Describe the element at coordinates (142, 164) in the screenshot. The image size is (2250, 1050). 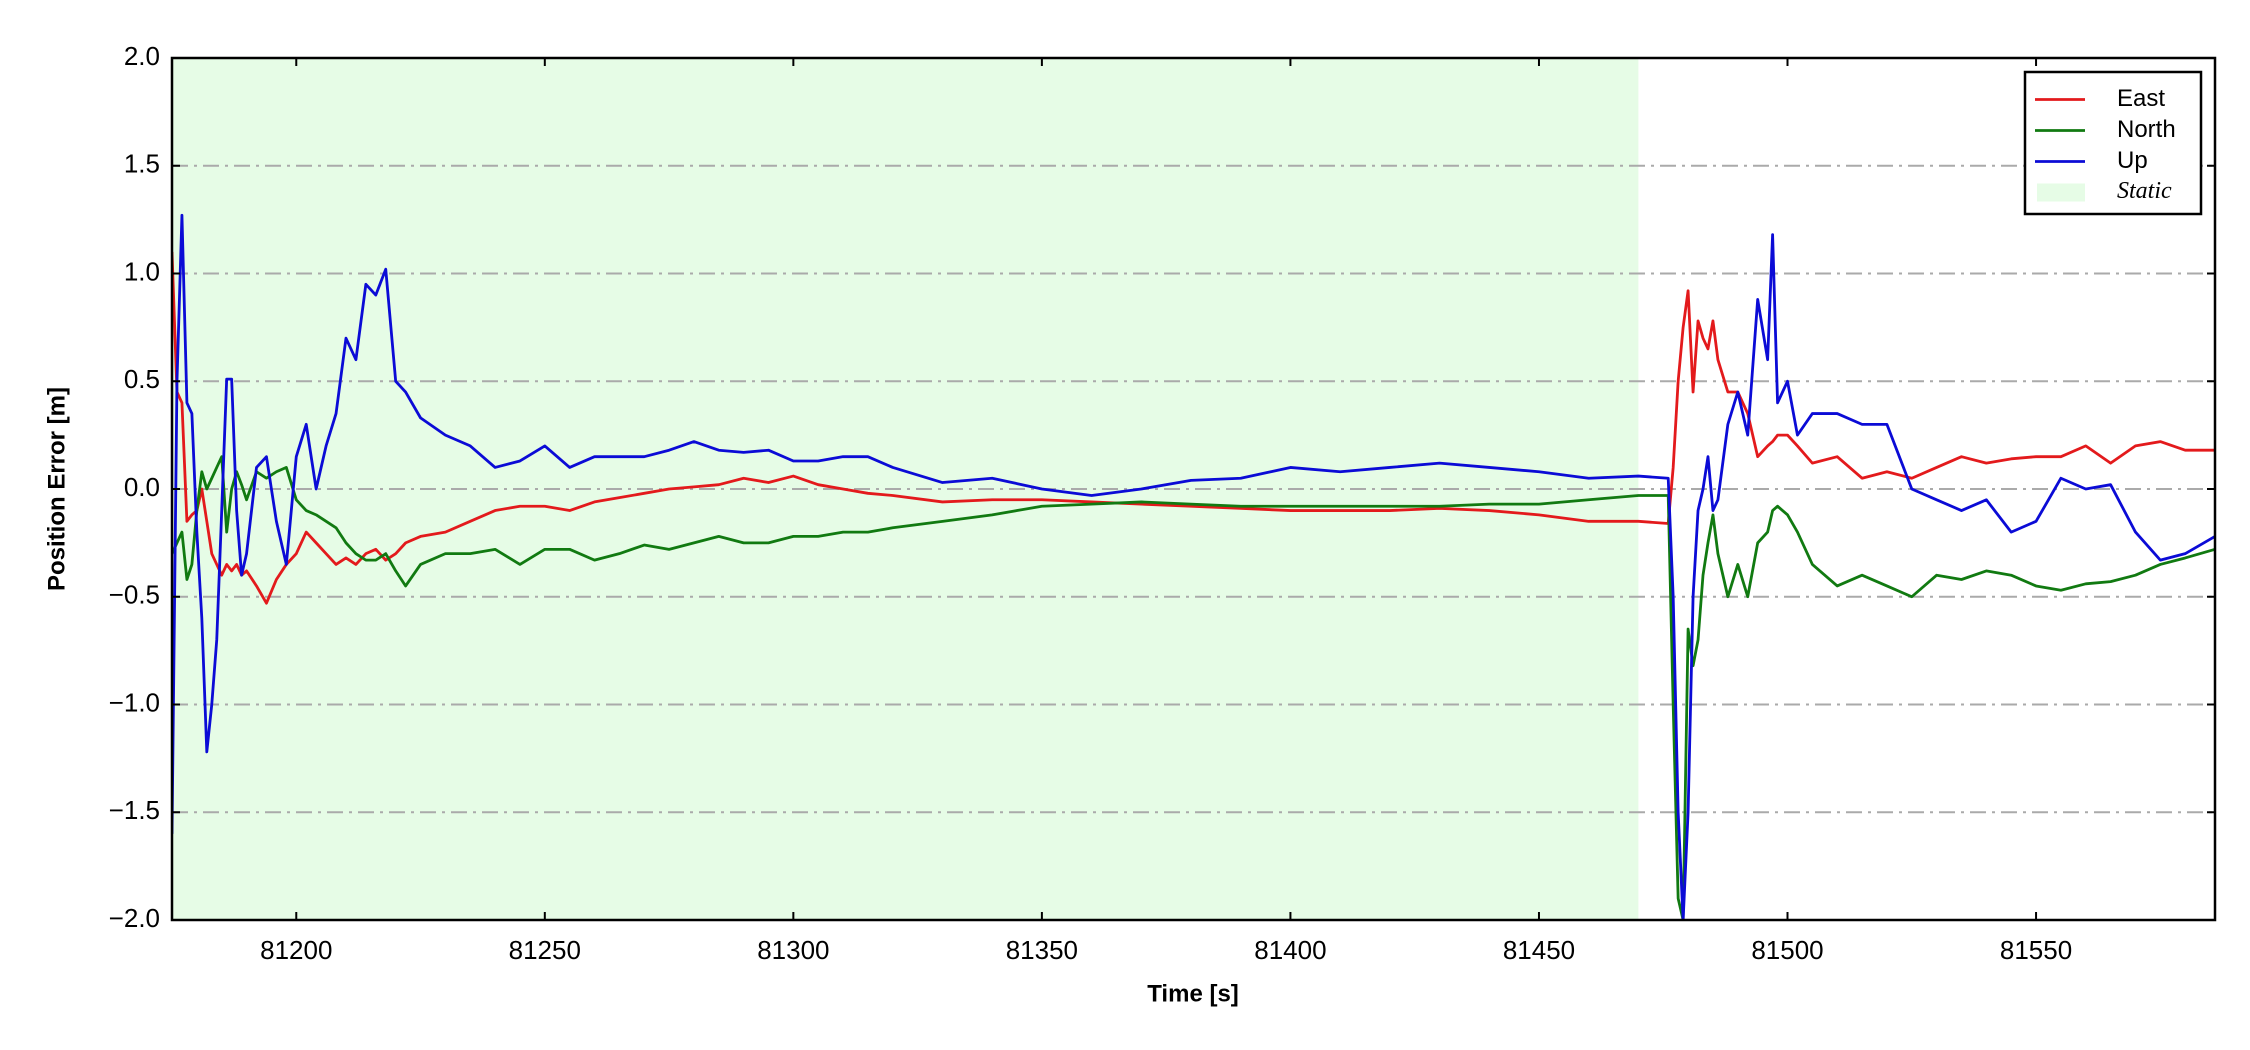
I see `y-tick-label: 1.5` at that location.